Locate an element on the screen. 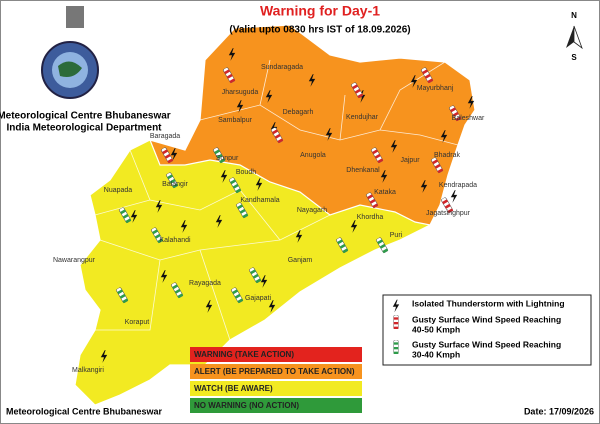  district-label: Anugola is located at coordinates (313, 155).